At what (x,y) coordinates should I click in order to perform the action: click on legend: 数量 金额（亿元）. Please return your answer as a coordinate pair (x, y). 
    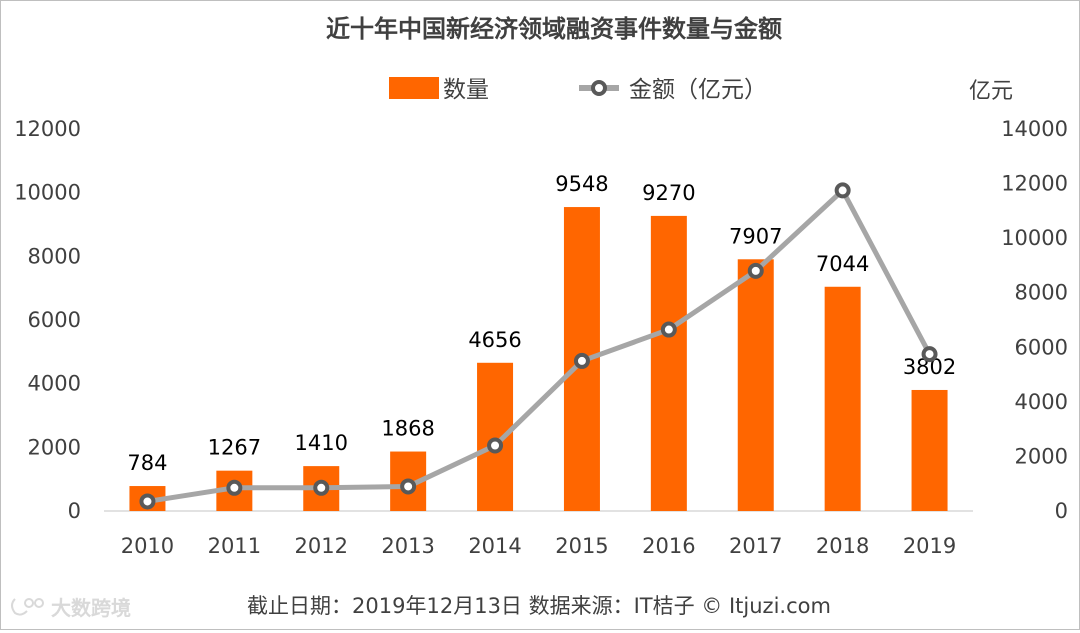
    Looking at the image, I should click on (578, 90).